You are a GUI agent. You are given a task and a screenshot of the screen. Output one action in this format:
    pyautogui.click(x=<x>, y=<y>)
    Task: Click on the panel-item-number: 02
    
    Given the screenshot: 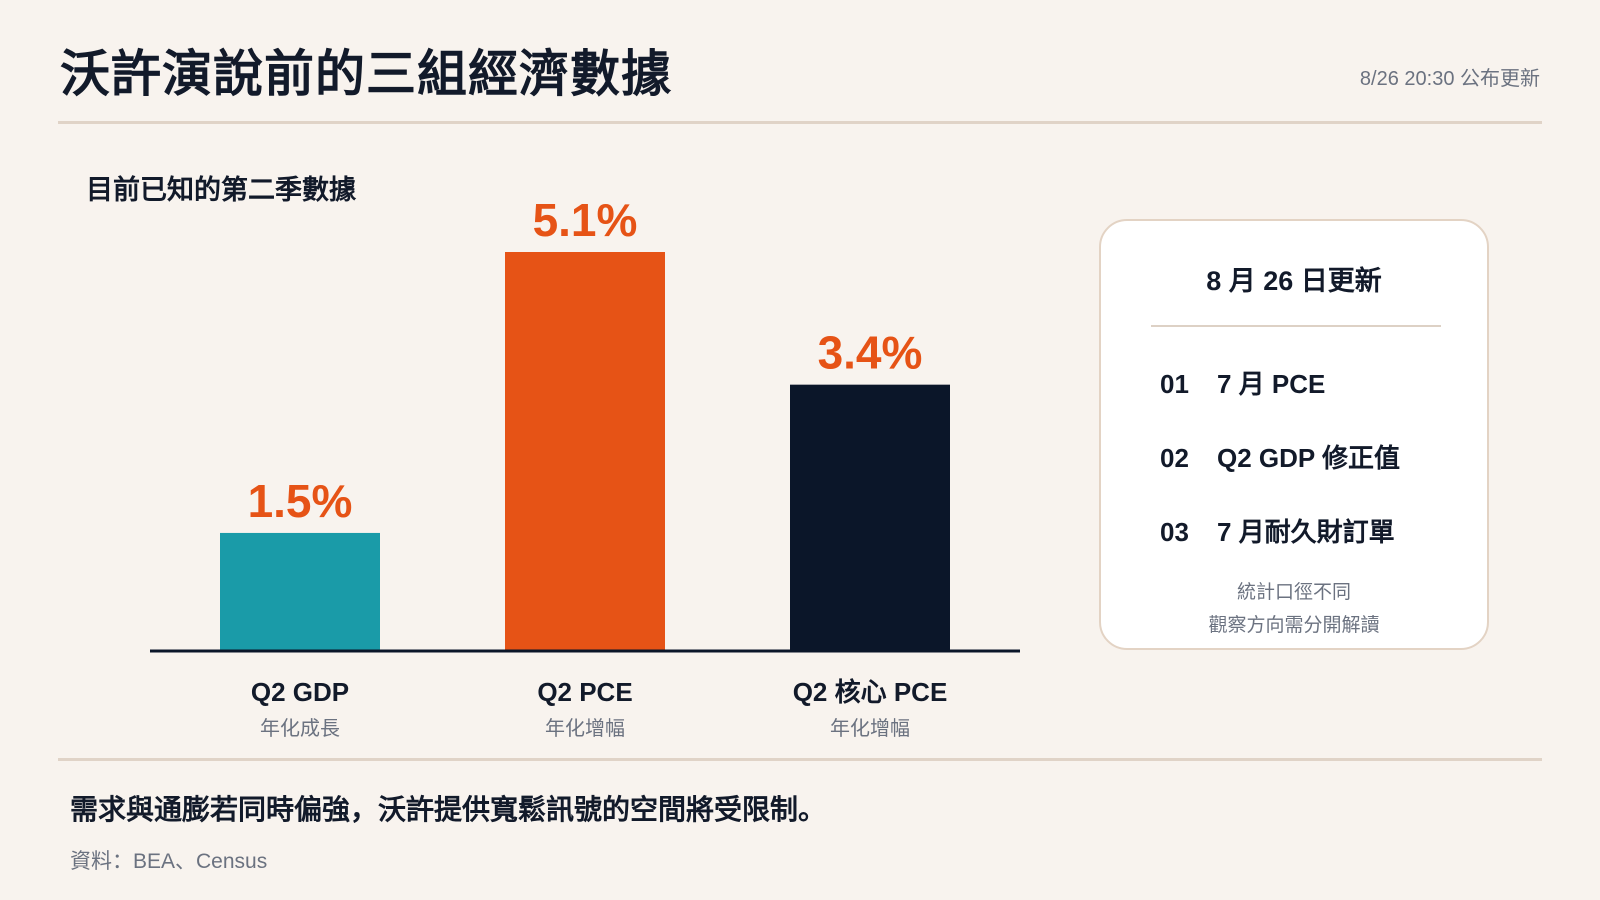 What is the action you would take?
    pyautogui.click(x=1174, y=458)
    